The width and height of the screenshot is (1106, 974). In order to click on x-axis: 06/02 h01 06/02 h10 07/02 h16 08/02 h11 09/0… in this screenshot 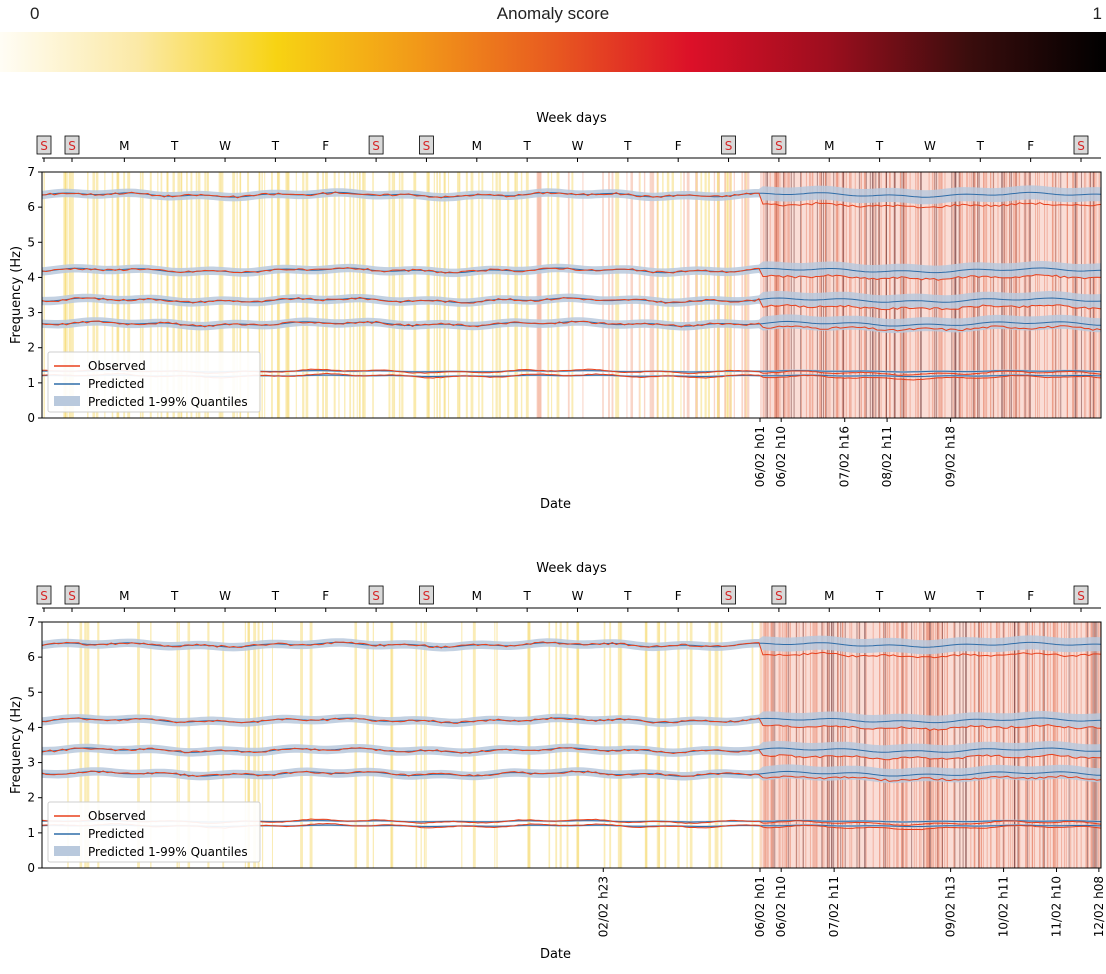, I will do `click(749, 465)`.